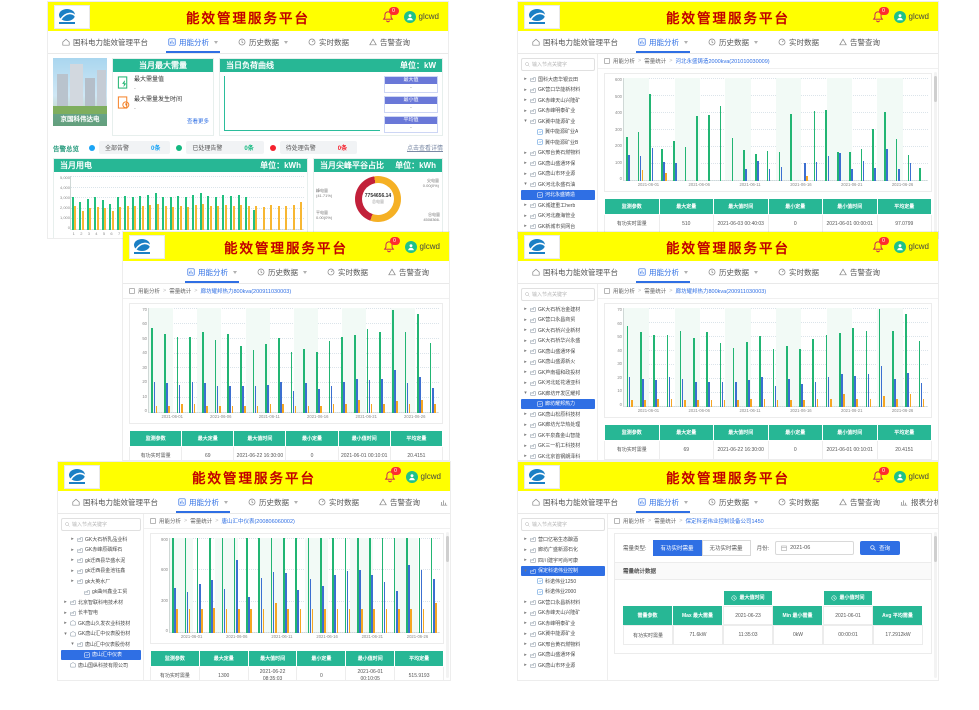 This screenshot has height=710, width=979. What do you see at coordinates (558, 362) in the screenshot?
I see `tree-node: ▸ GK唐山盛源新火` at bounding box center [558, 362].